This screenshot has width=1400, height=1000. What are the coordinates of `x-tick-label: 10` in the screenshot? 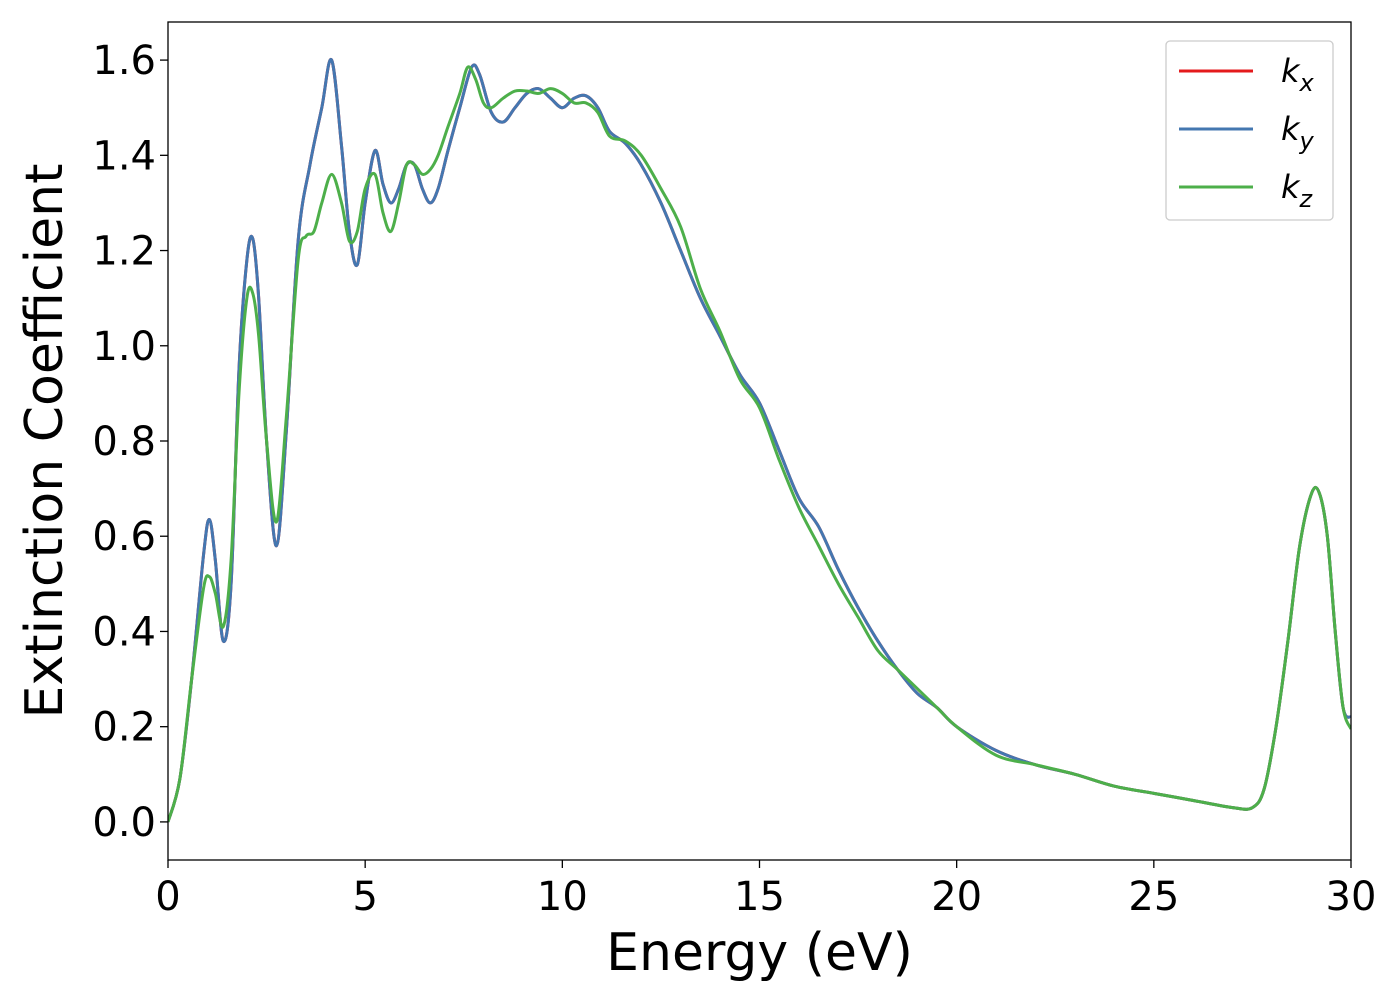 It's located at (562, 897).